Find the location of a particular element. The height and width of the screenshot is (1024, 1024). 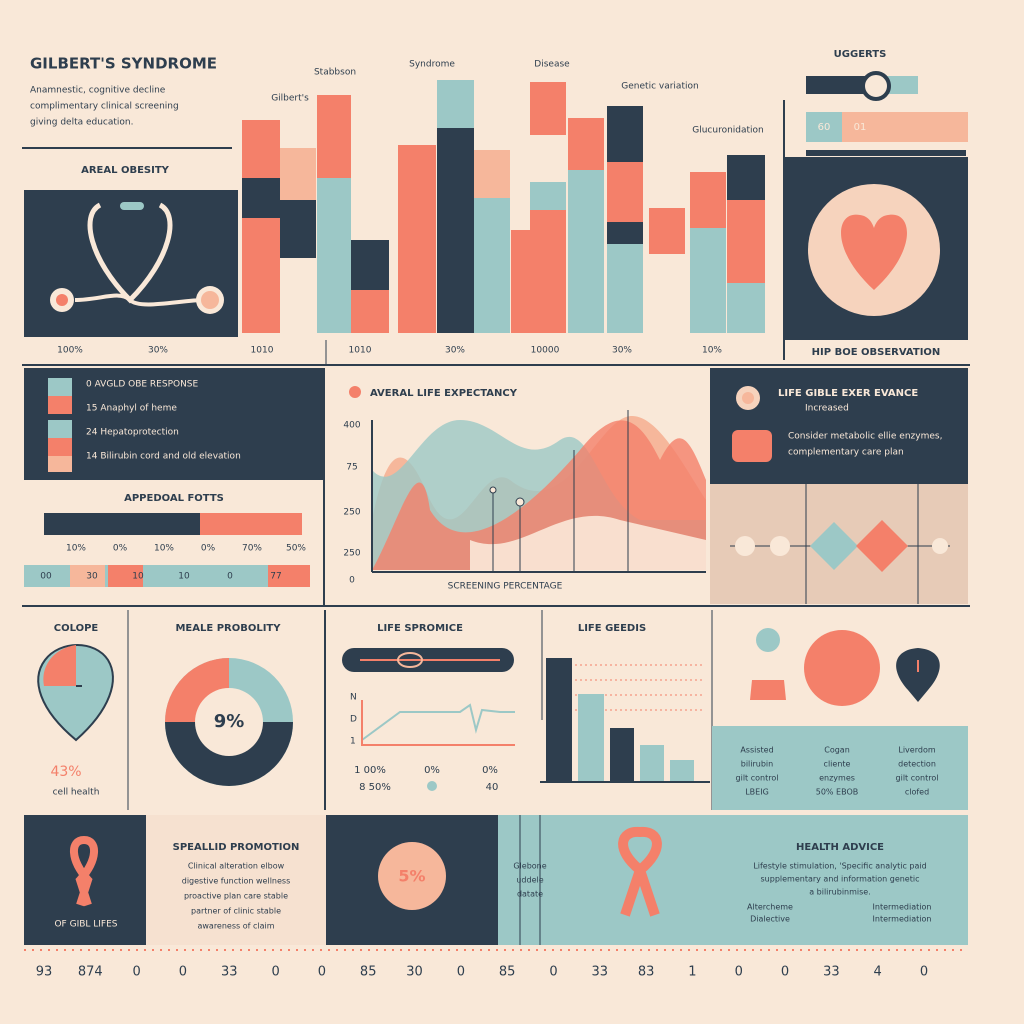

legend-item: 14 Bilirubin cord and old elevation is located at coordinates (163, 457).